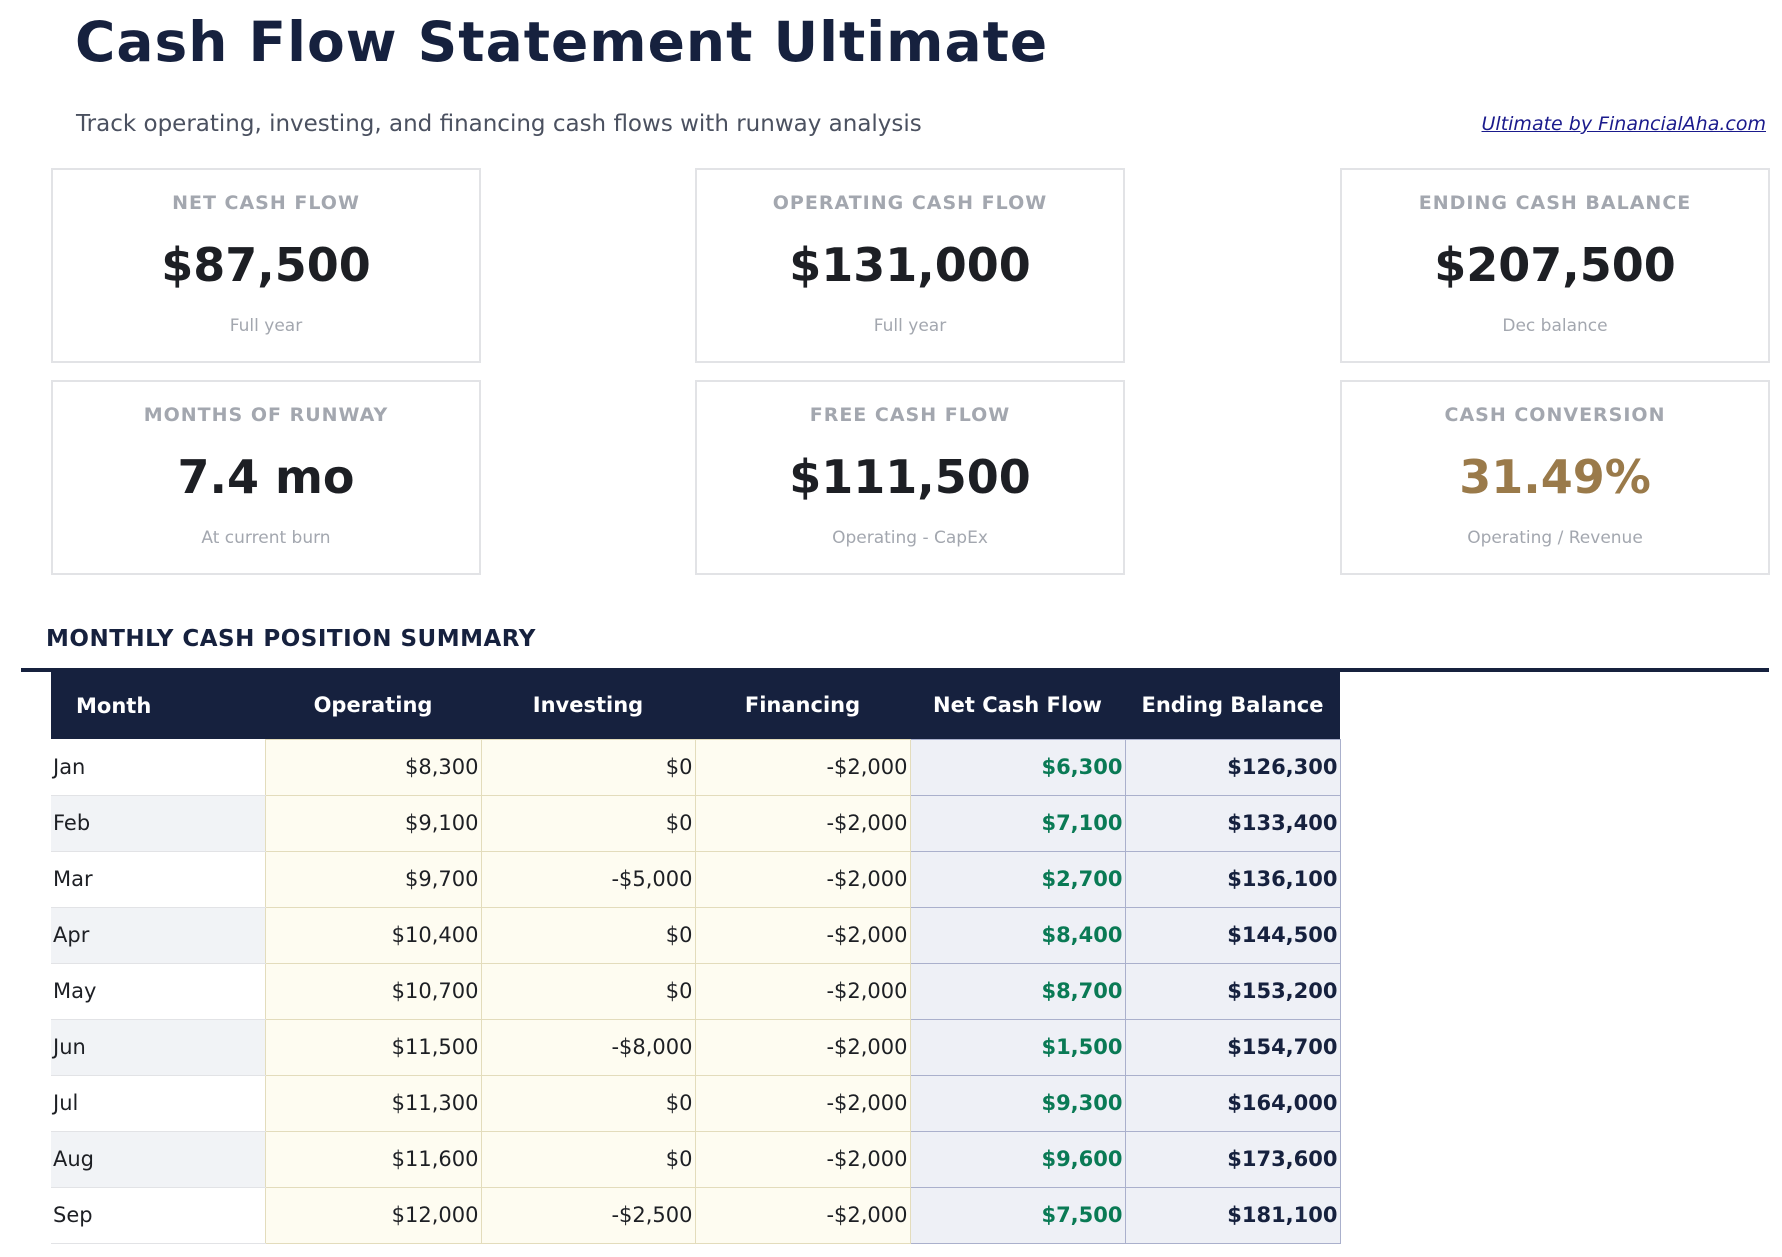 The height and width of the screenshot is (1257, 1782). What do you see at coordinates (266, 415) in the screenshot?
I see `kpi-label: MONTHS OF RUNWAY` at bounding box center [266, 415].